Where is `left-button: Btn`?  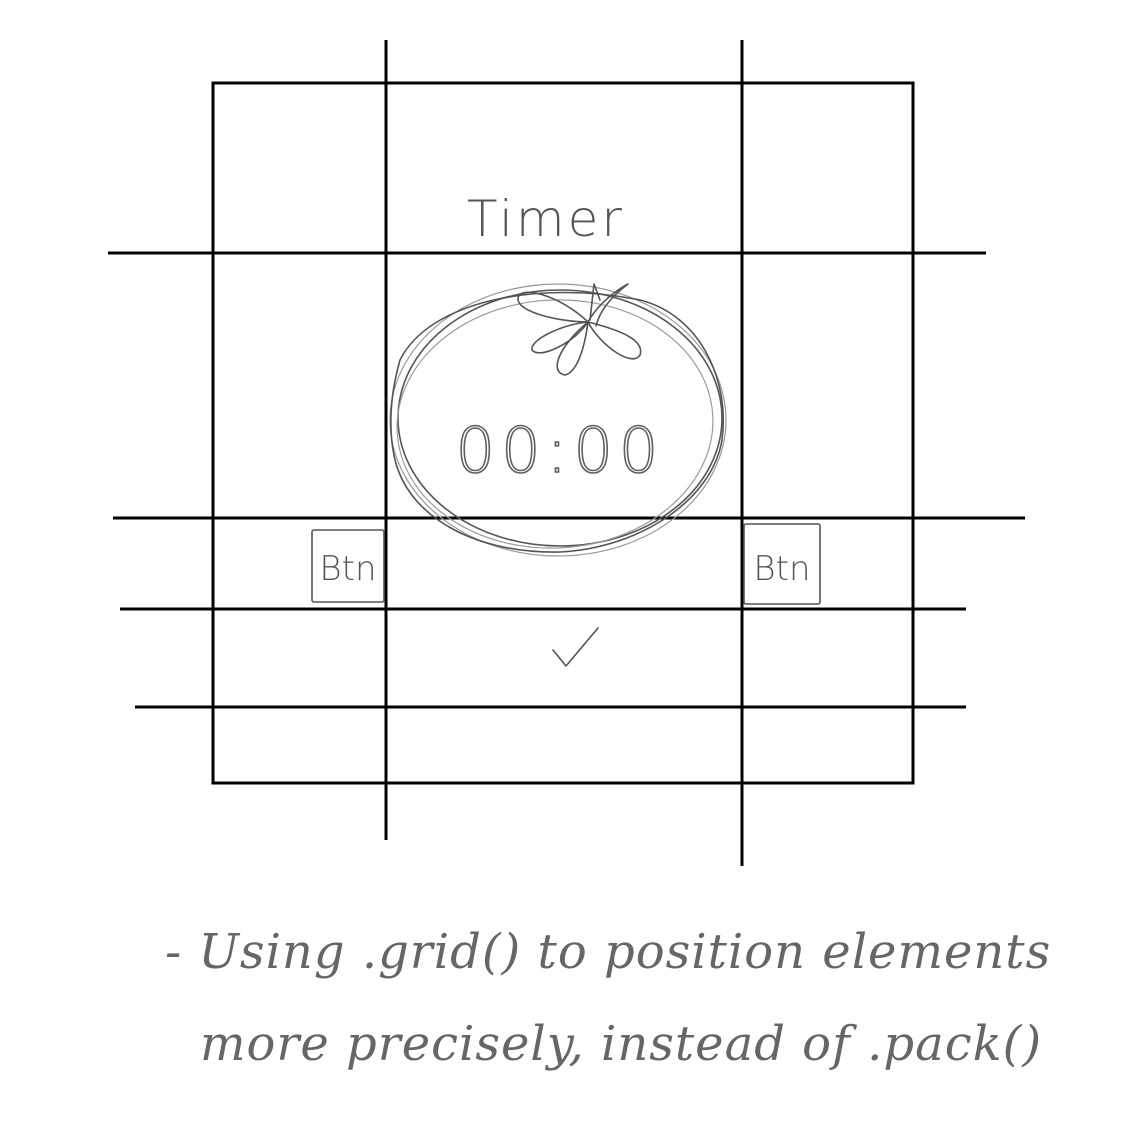 left-button: Btn is located at coordinates (348, 566).